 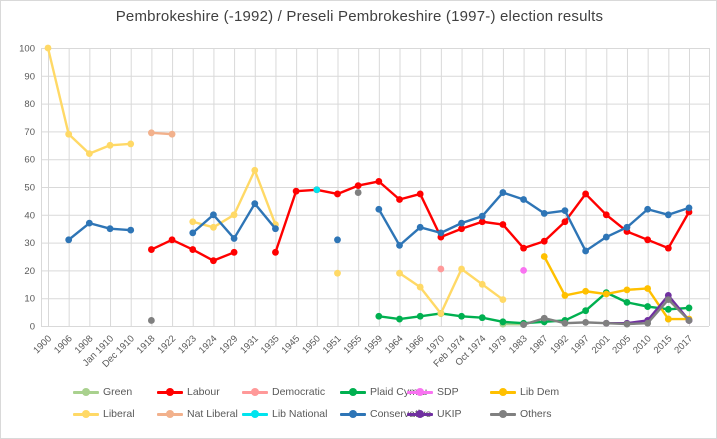 I want to click on svg-text: 2010, so click(x=642, y=344).